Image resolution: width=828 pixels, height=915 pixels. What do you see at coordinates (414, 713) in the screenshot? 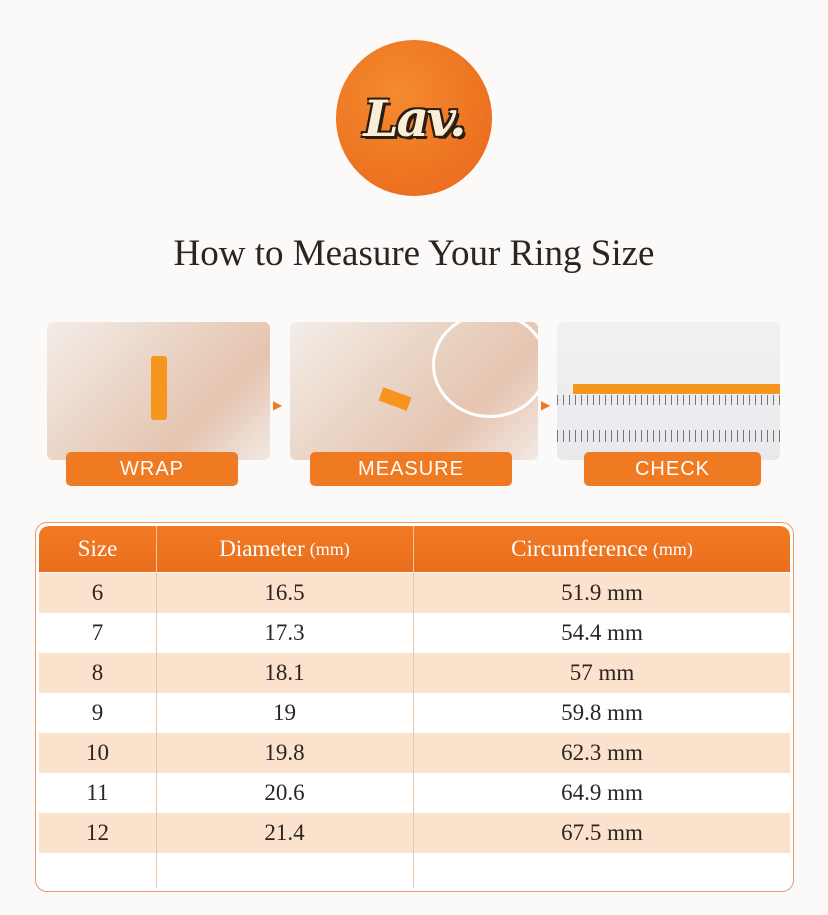
I see `table-row: 9 19 59.8 mm` at bounding box center [414, 713].